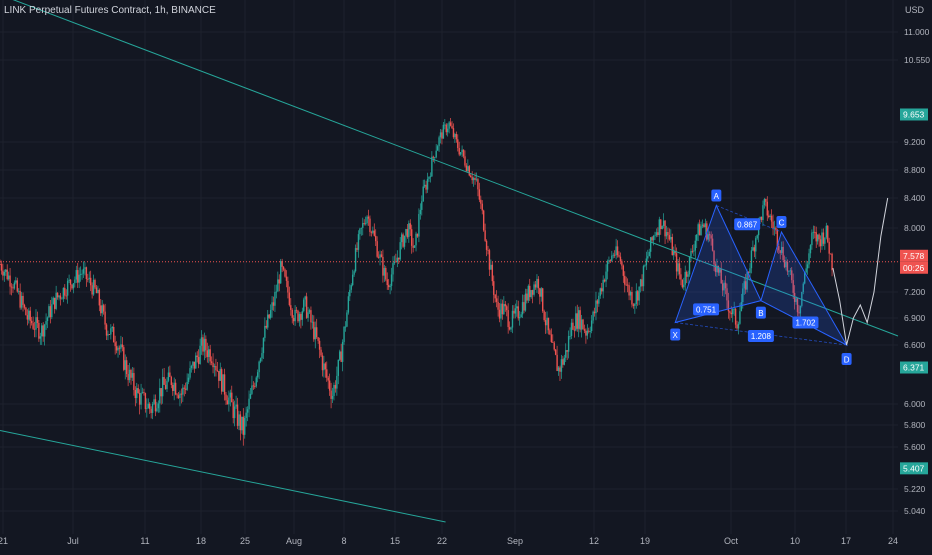 The height and width of the screenshot is (555, 932). What do you see at coordinates (847, 360) in the screenshot?
I see `pattern-point-label: D` at bounding box center [847, 360].